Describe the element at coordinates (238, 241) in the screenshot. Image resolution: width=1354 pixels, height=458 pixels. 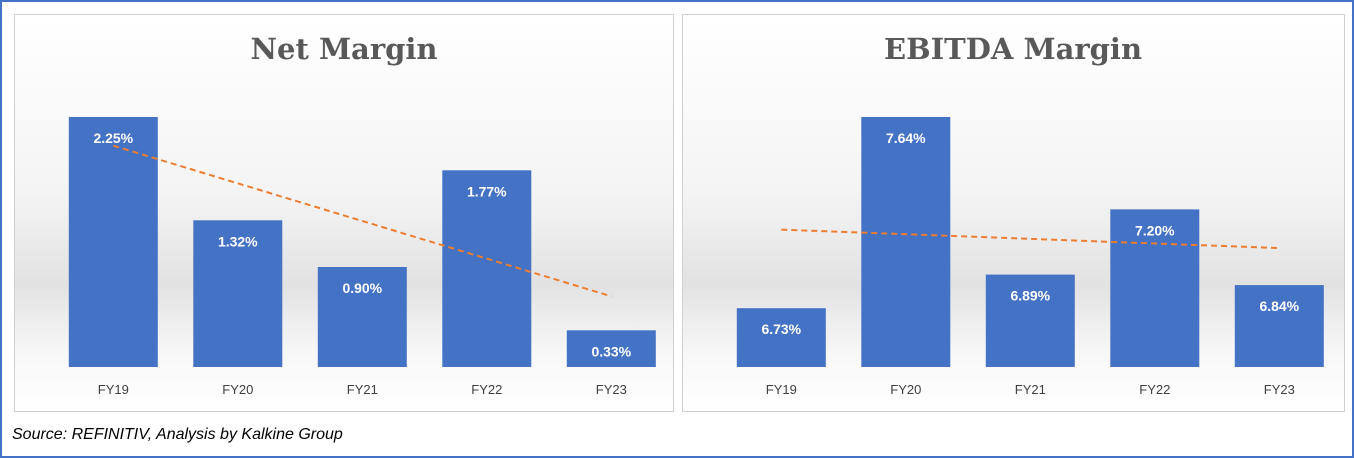
I see `data-label: 1.32%` at that location.